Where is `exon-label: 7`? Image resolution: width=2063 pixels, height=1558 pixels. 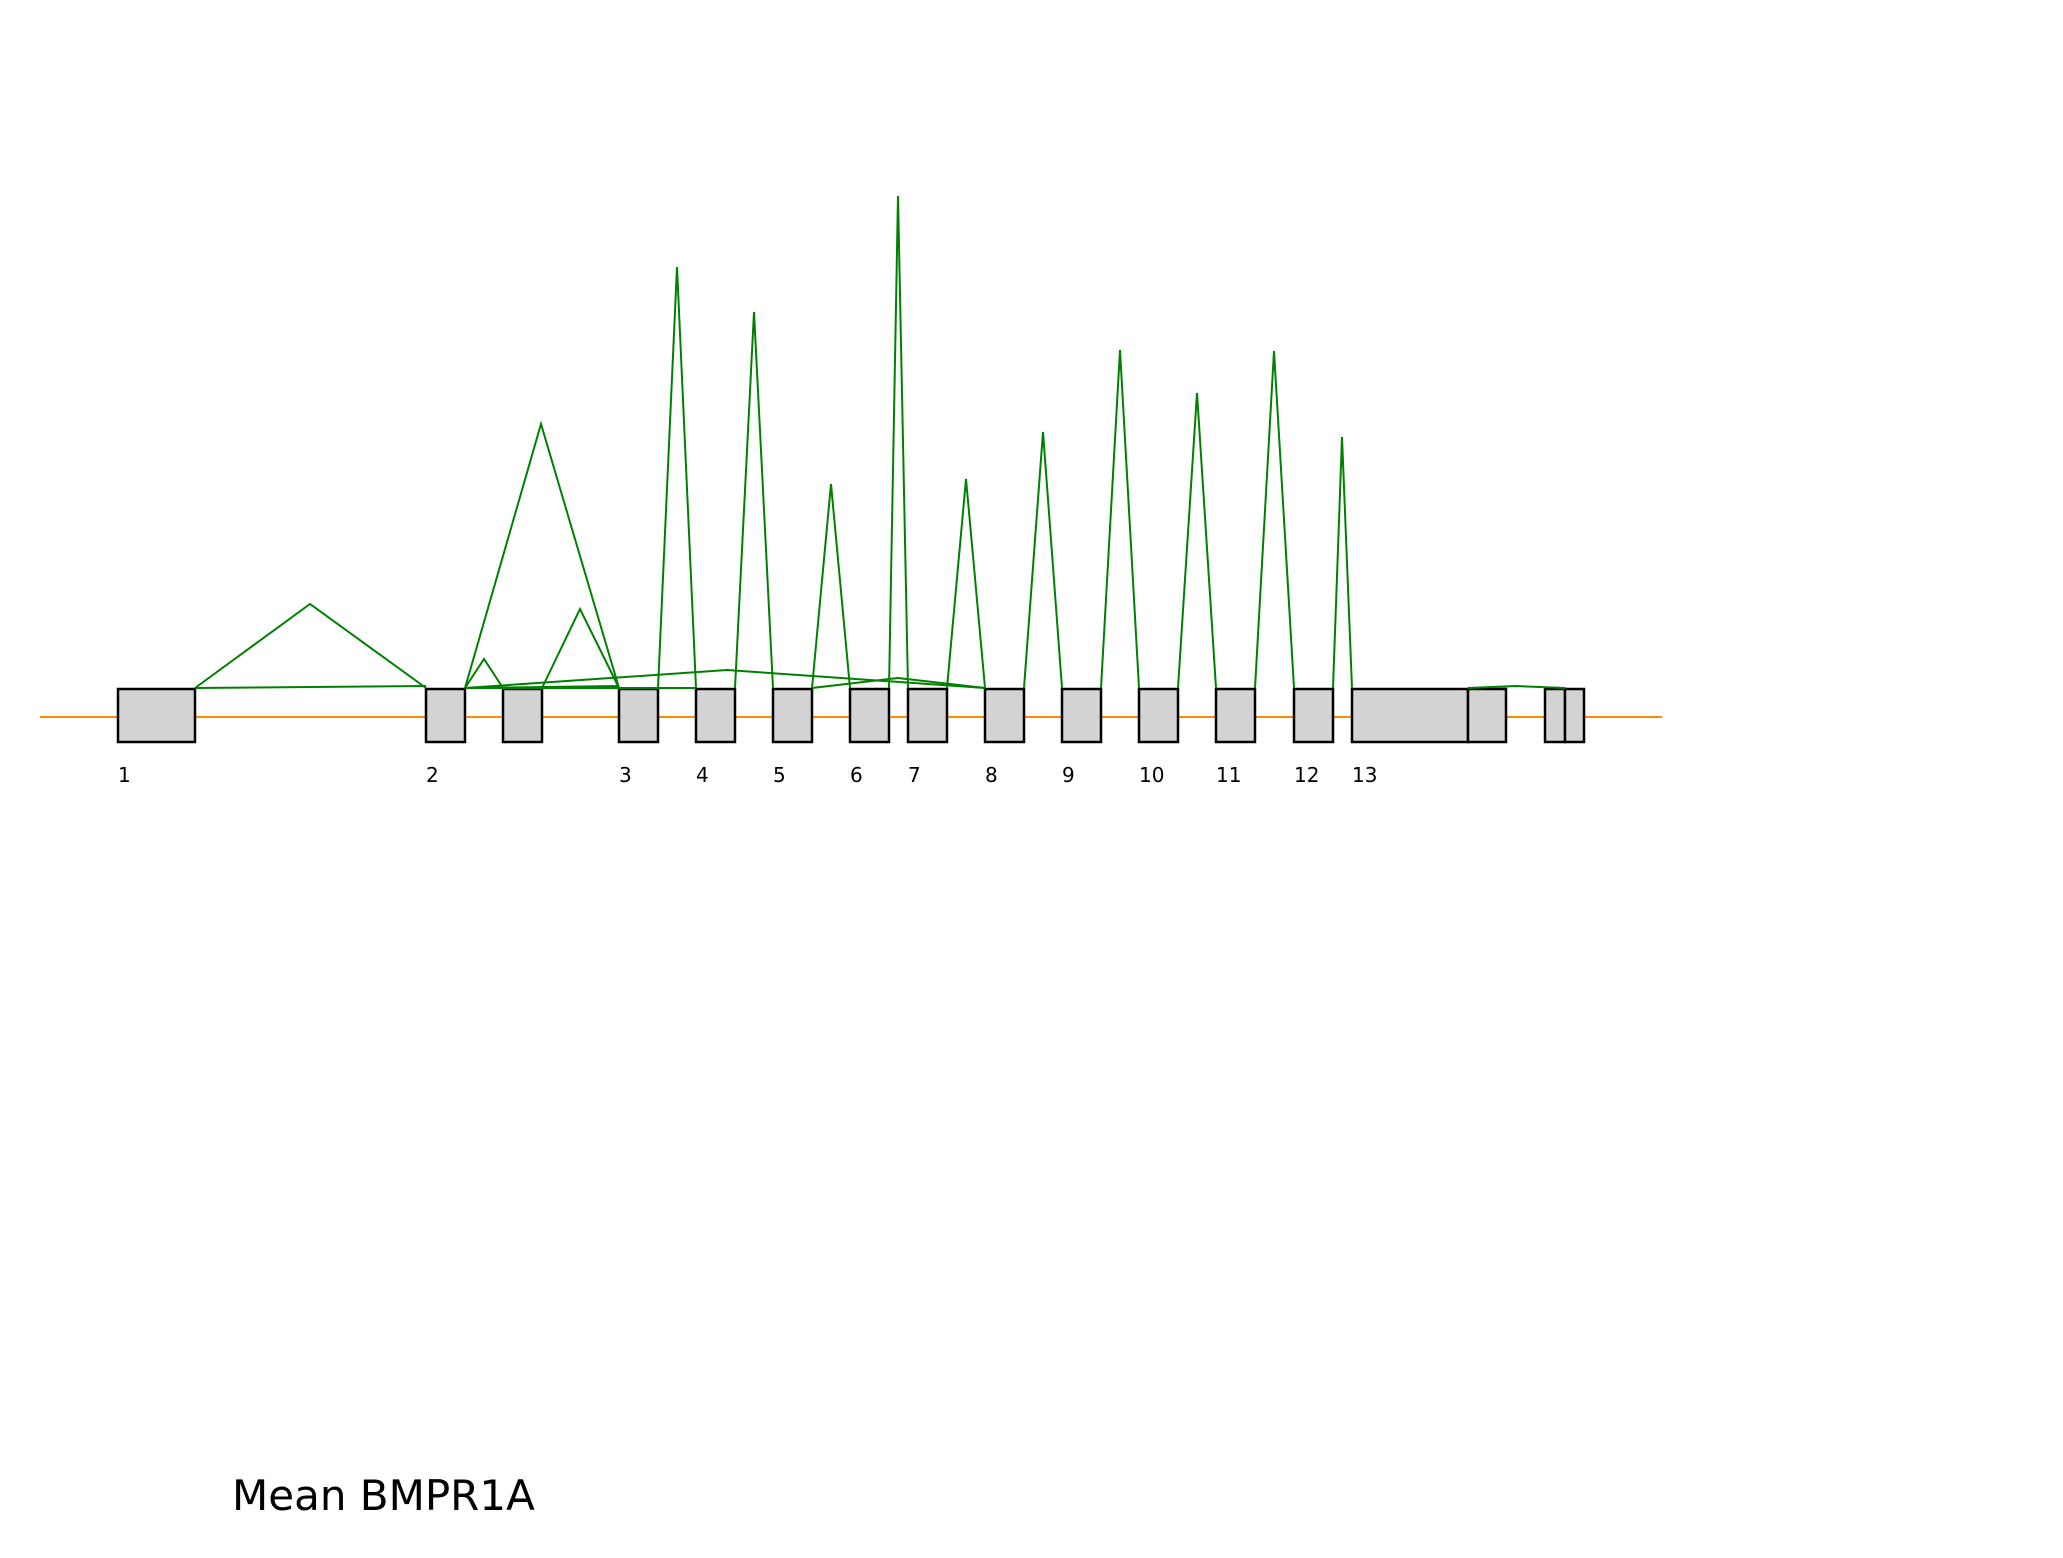
exon-label: 7 is located at coordinates (914, 775).